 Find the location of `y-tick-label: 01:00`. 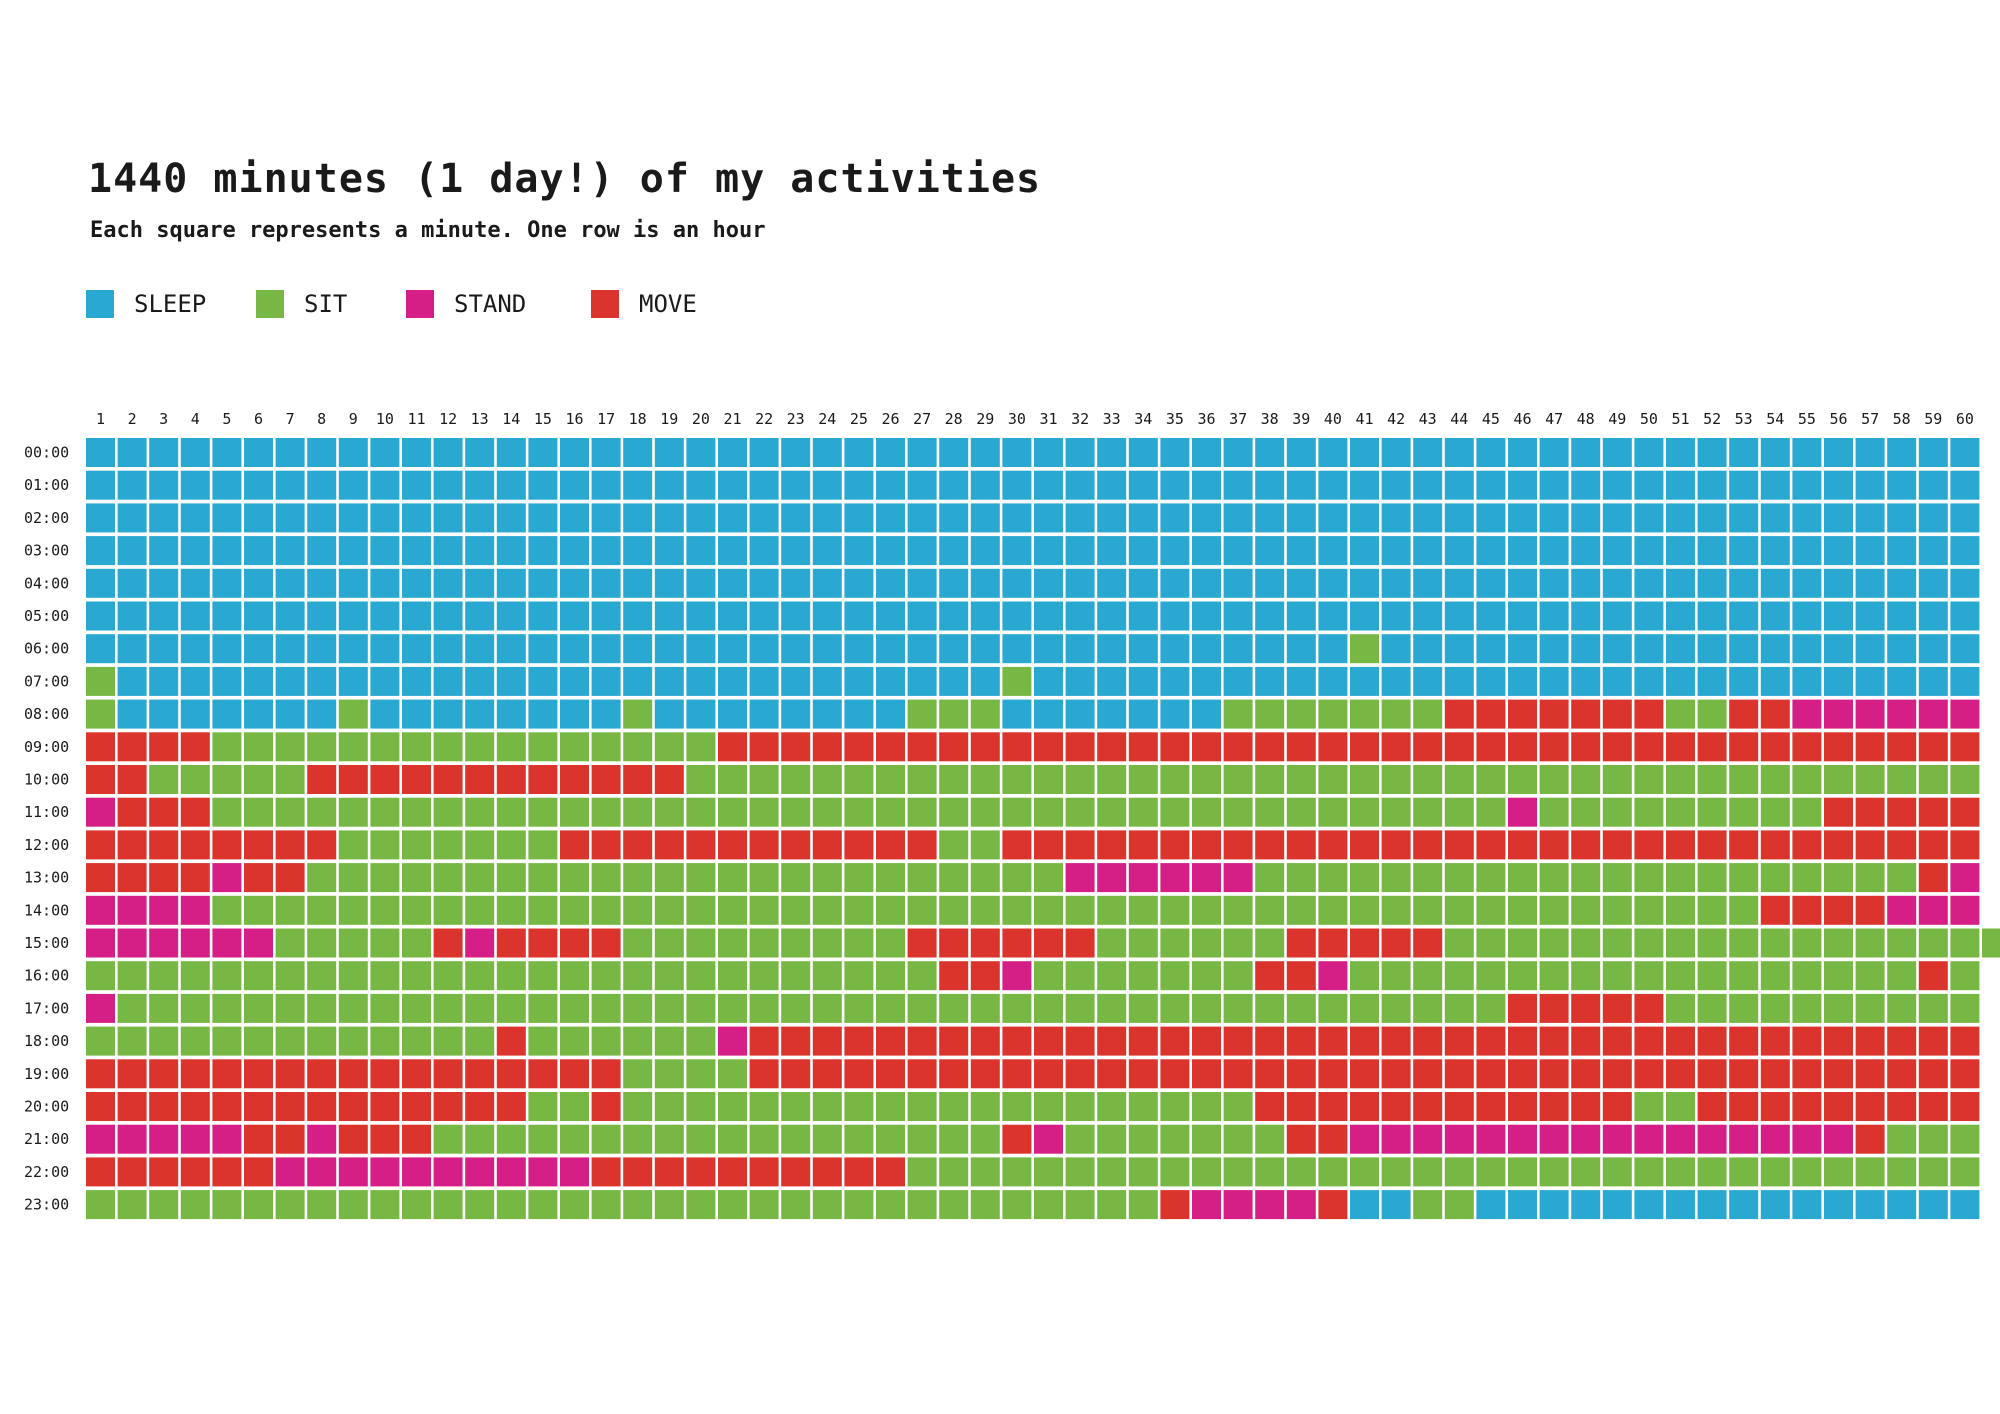

y-tick-label: 01:00 is located at coordinates (46, 485).